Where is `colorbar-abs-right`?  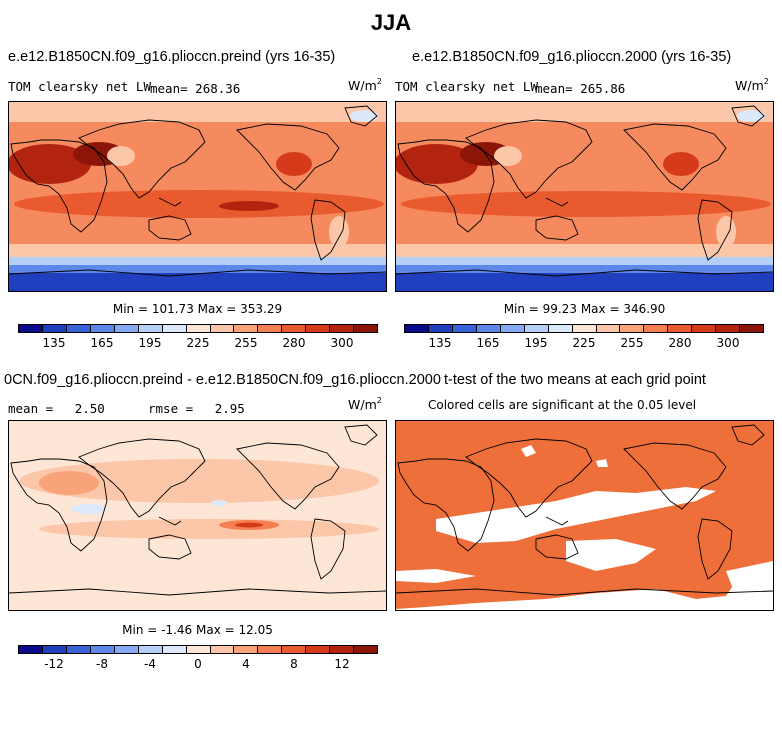
colorbar-abs-right is located at coordinates (584, 328).